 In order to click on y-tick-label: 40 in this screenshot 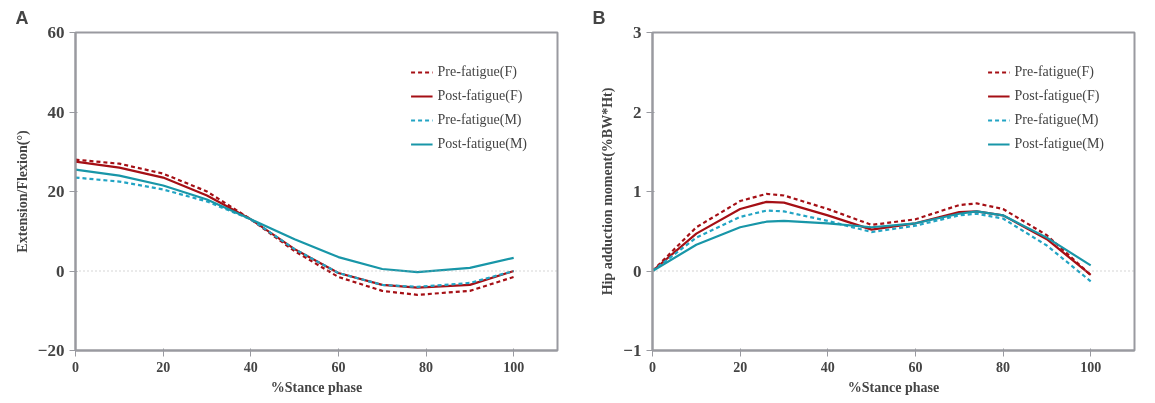, I will do `click(56, 112)`.